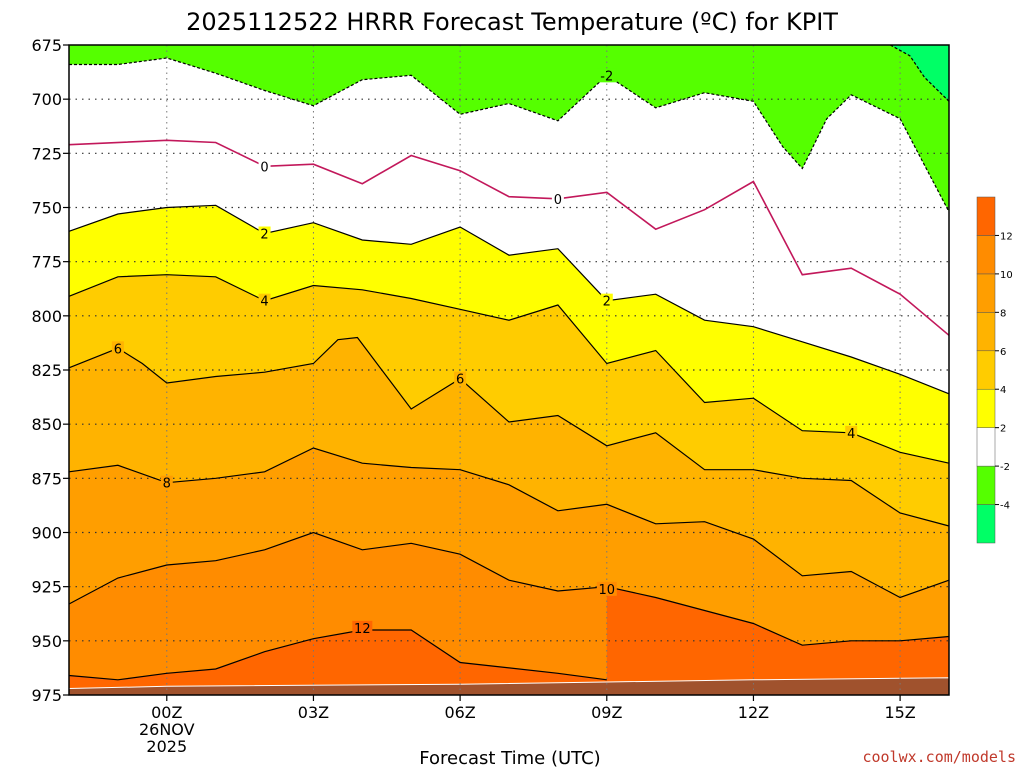  I want to click on colorbar-label: -2, so click(1005, 467).